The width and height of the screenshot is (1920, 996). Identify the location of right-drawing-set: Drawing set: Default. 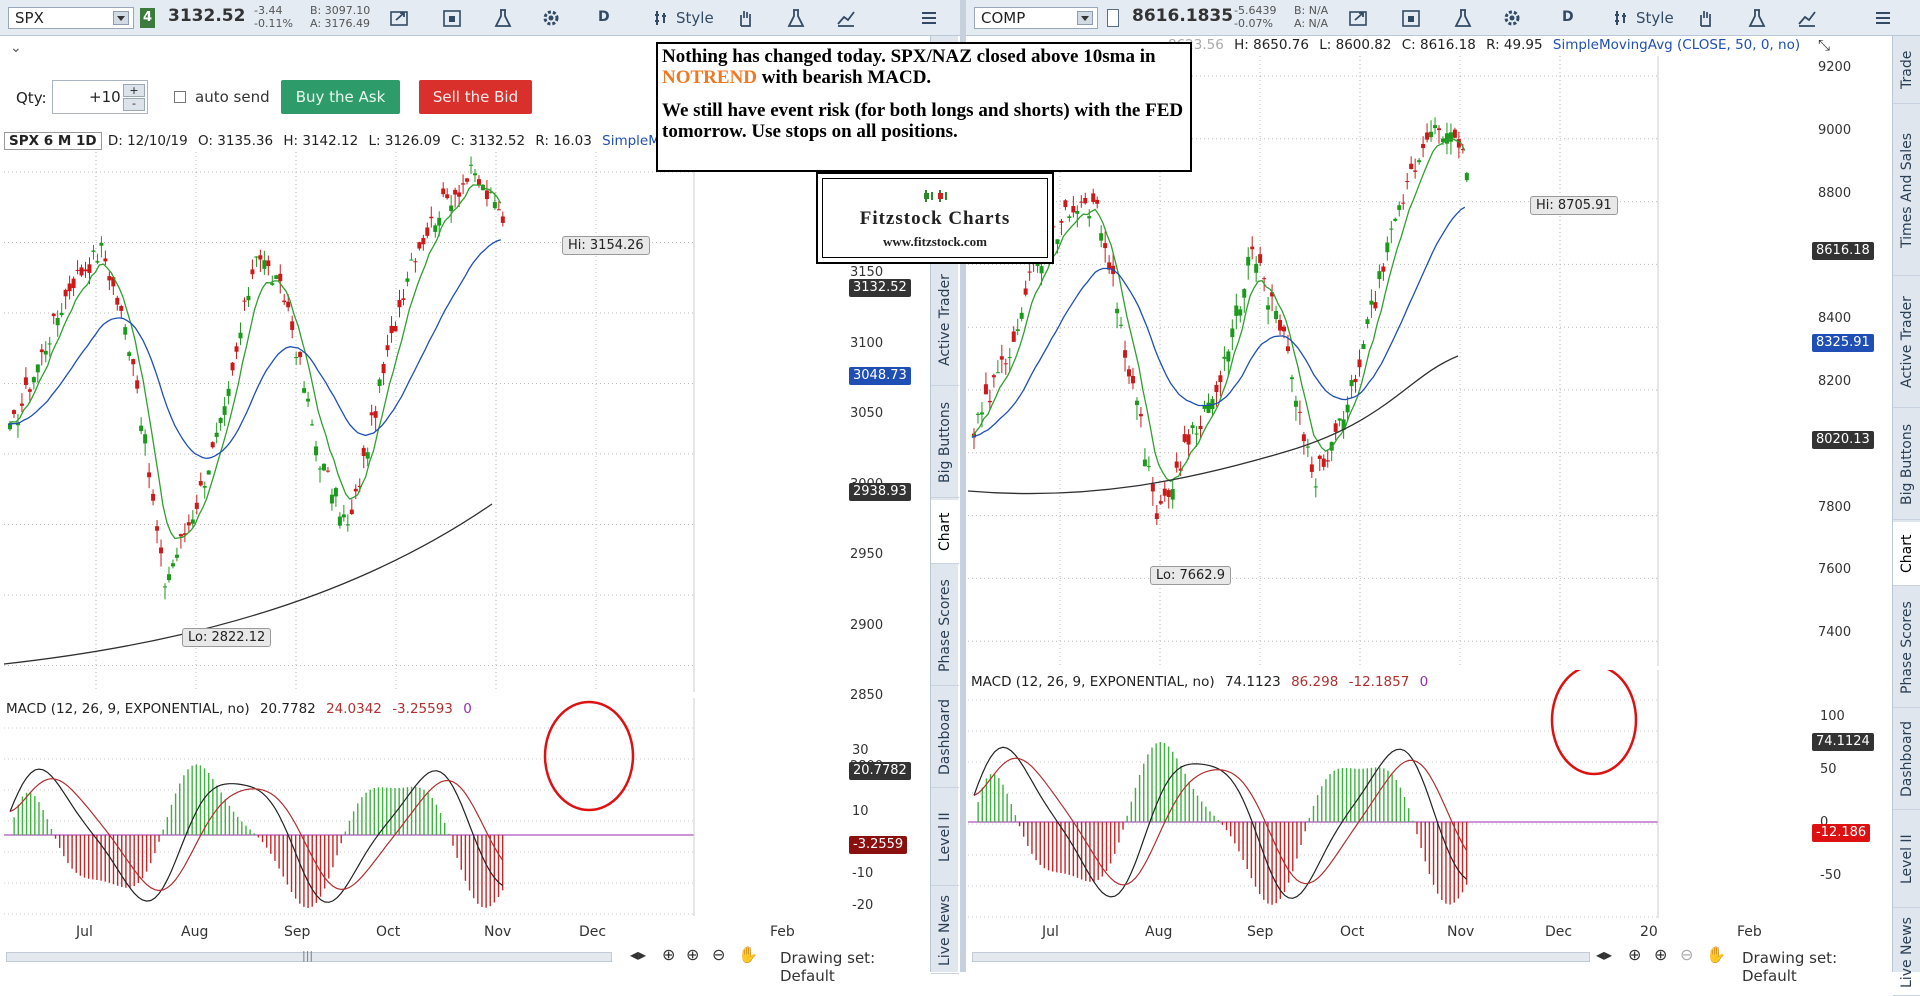
(1790, 967).